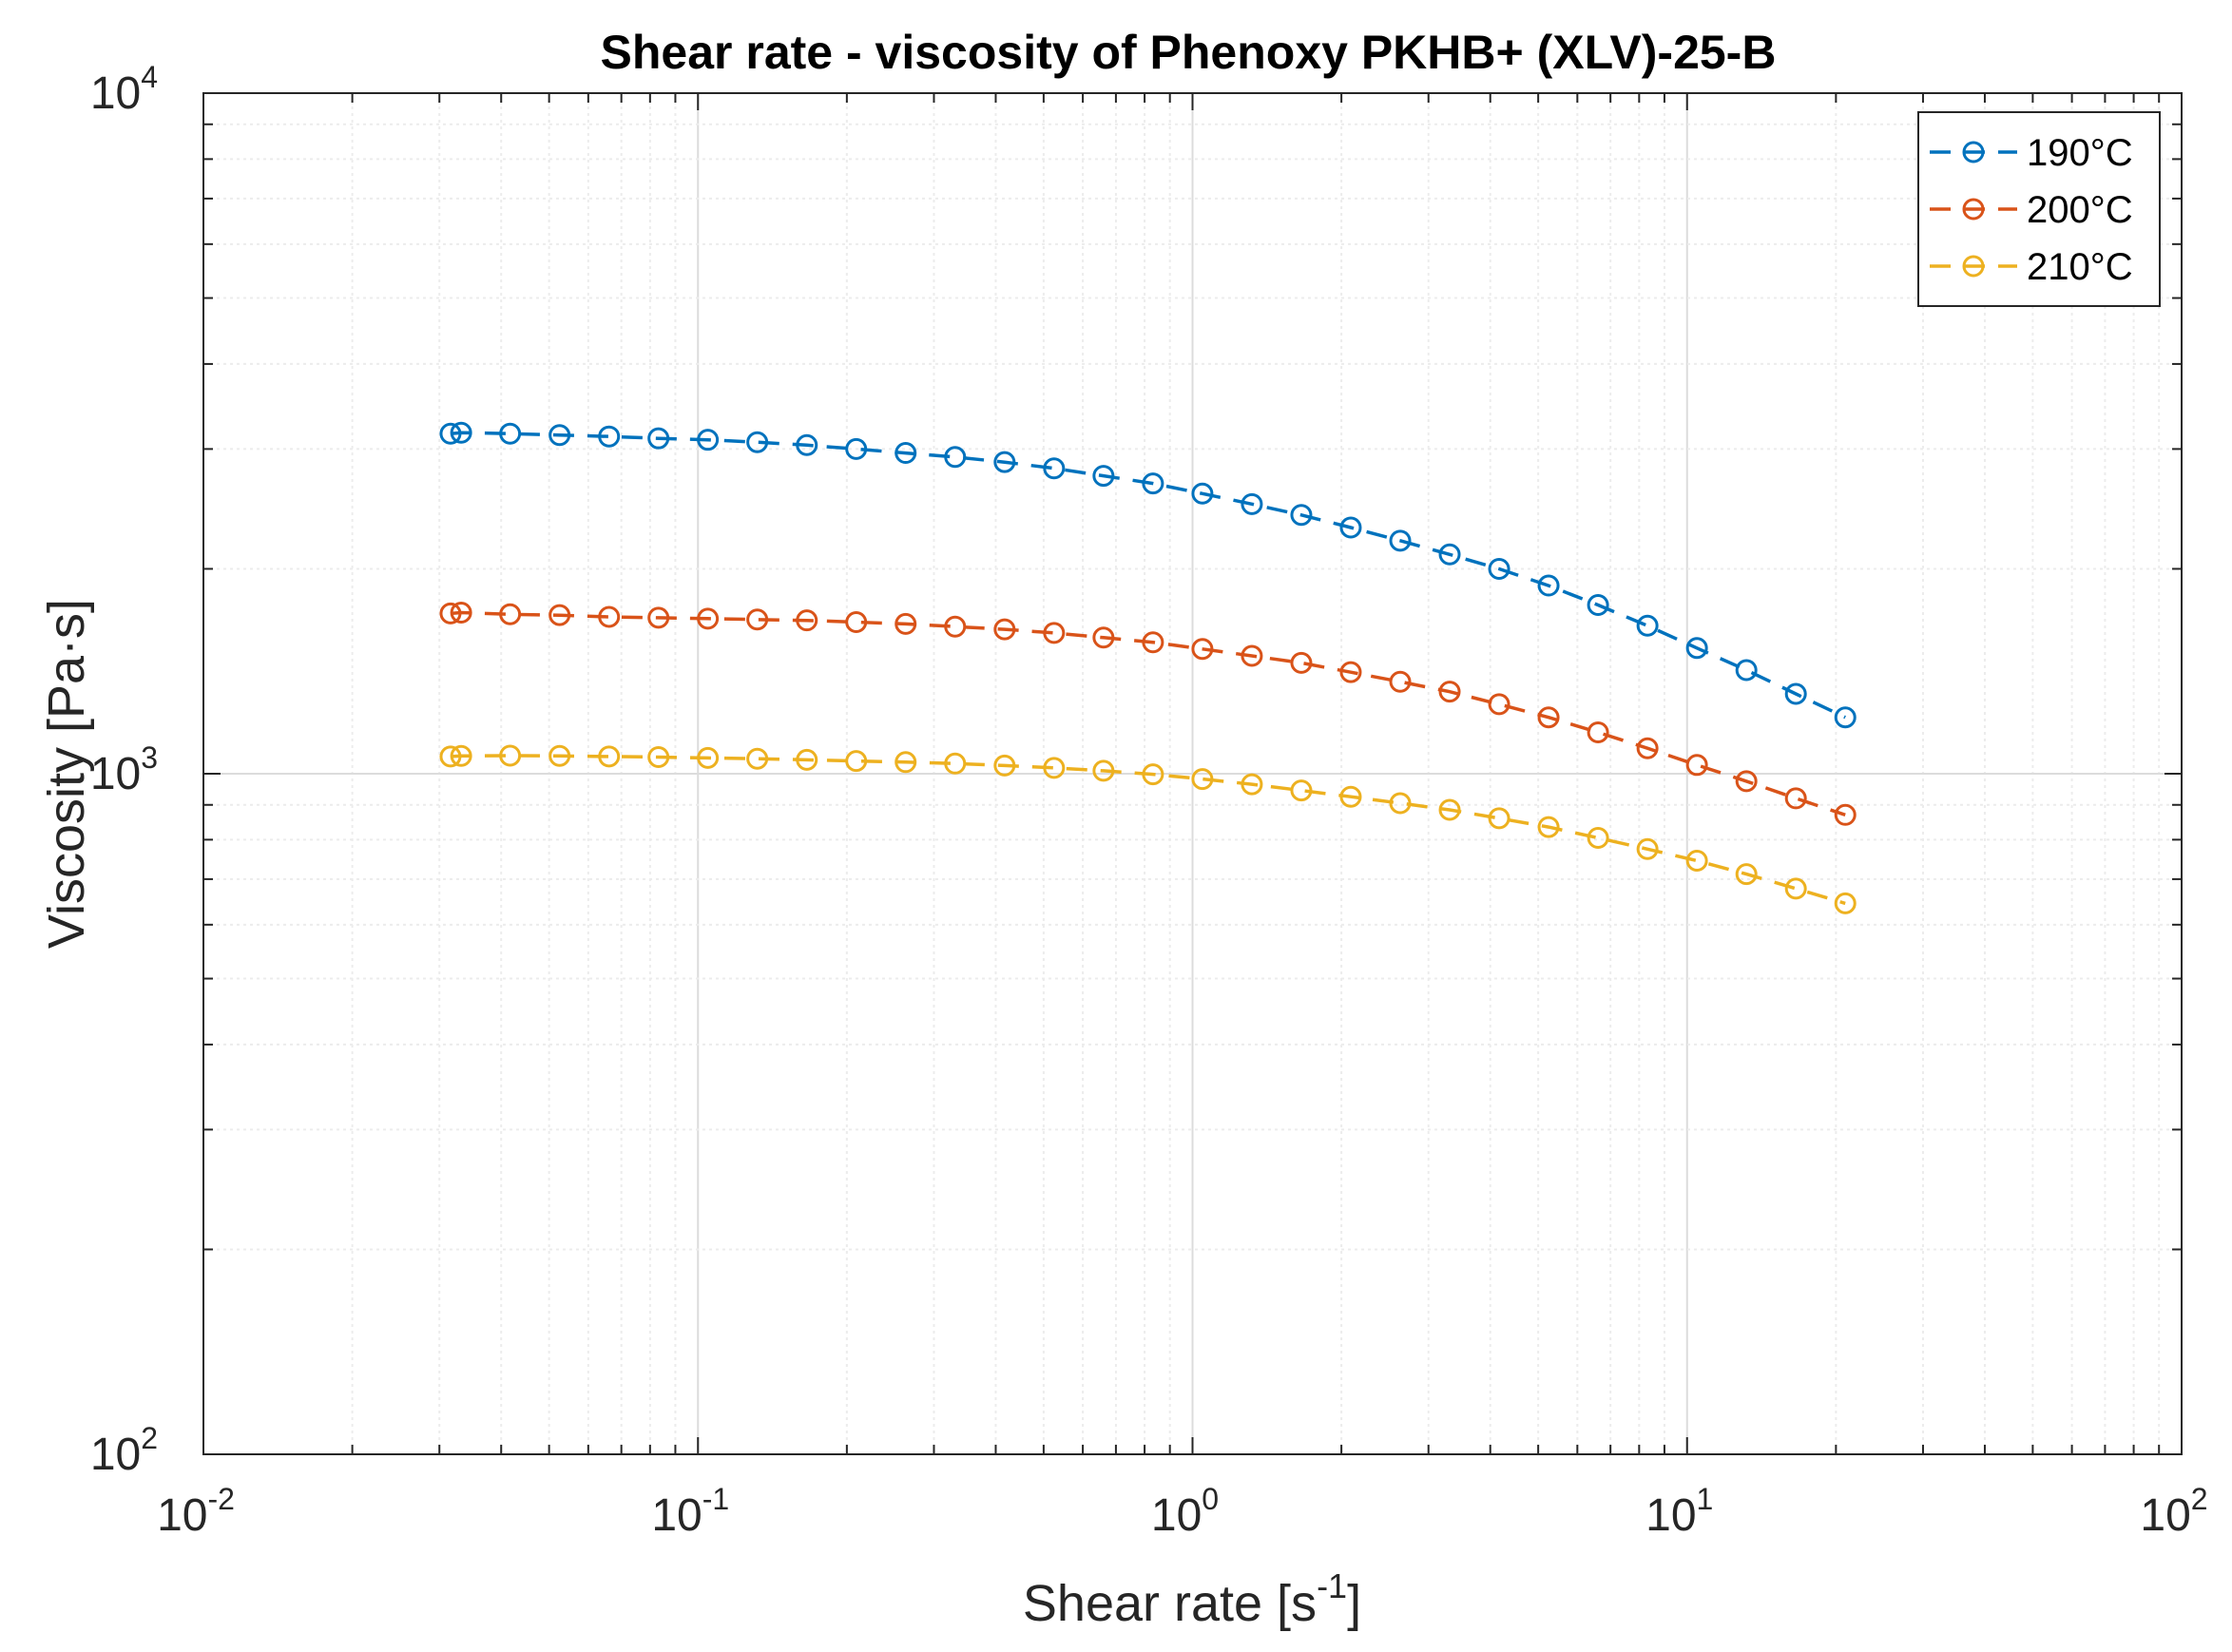 The height and width of the screenshot is (1652, 2232). I want to click on x-axis-label-exponent: -1, so click(1332, 1585).